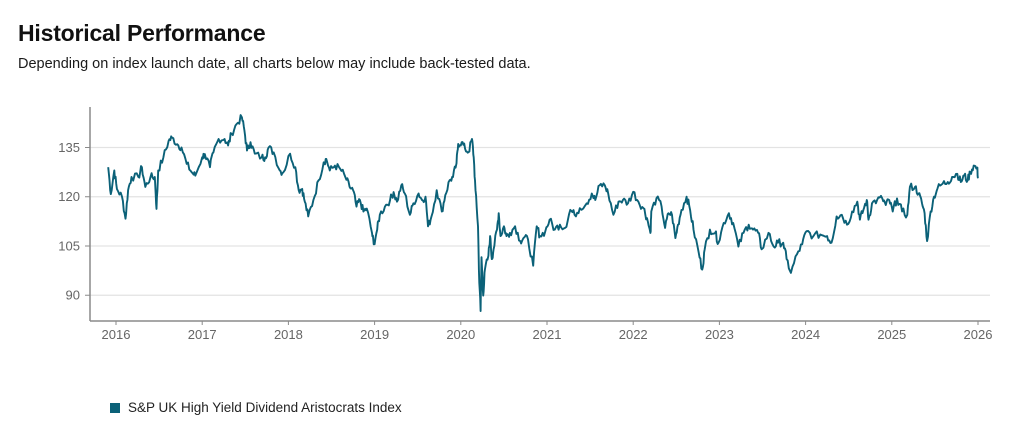 The width and height of the screenshot is (1024, 431). Describe the element at coordinates (460, 334) in the screenshot. I see `x-tick-label: 2020` at that location.